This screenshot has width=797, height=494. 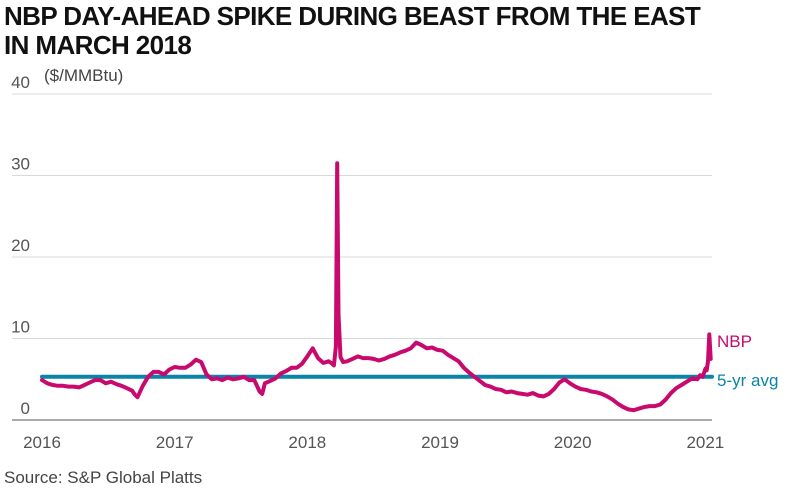 I want to click on source-note: Source: S&P Global Platts, so click(x=103, y=477).